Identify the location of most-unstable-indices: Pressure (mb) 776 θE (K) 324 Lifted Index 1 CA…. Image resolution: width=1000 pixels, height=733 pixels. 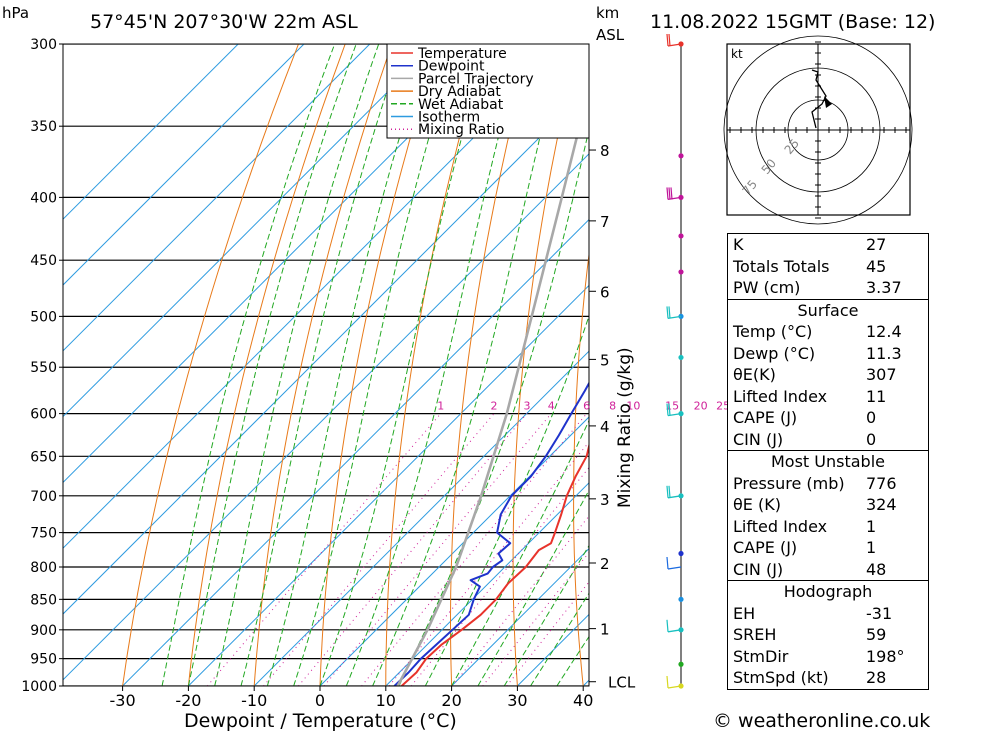
(828, 527).